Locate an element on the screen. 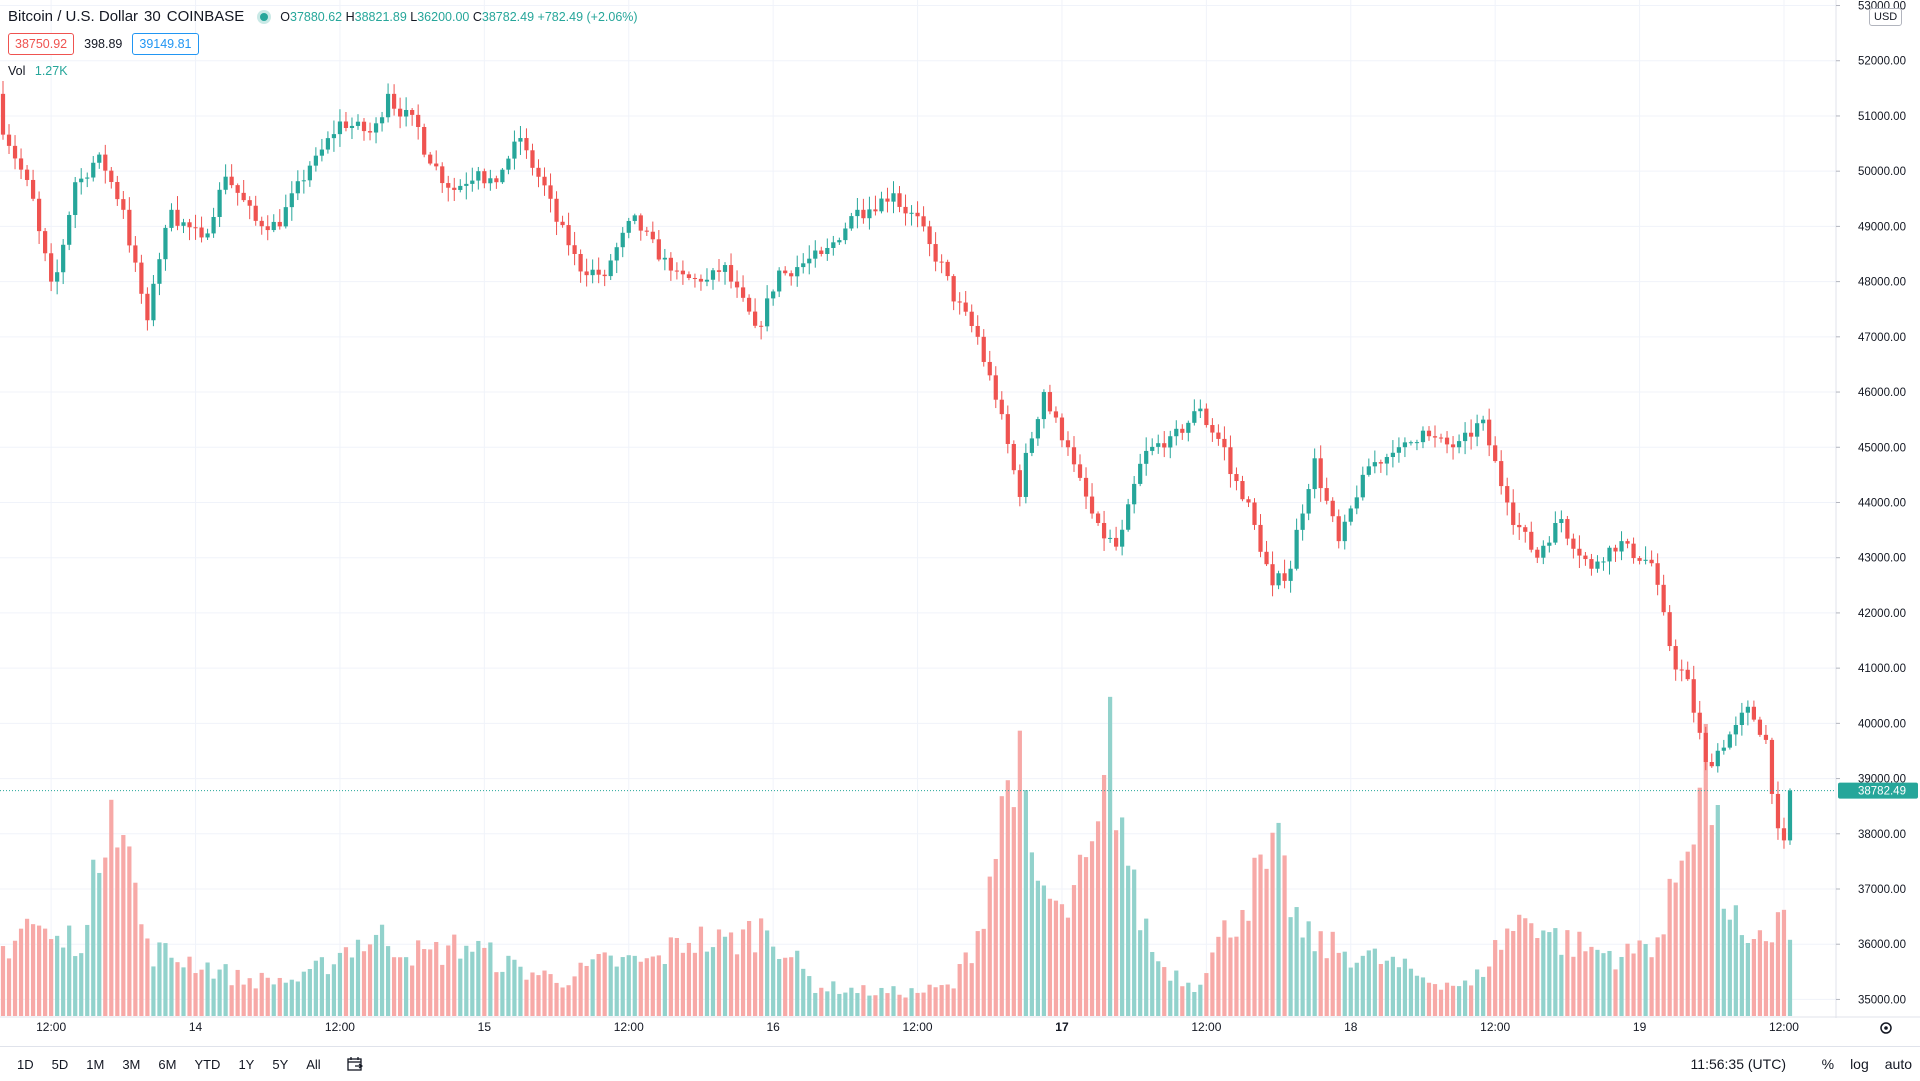 This screenshot has width=1920, height=1081. currency-badge: USD is located at coordinates (1886, 17).